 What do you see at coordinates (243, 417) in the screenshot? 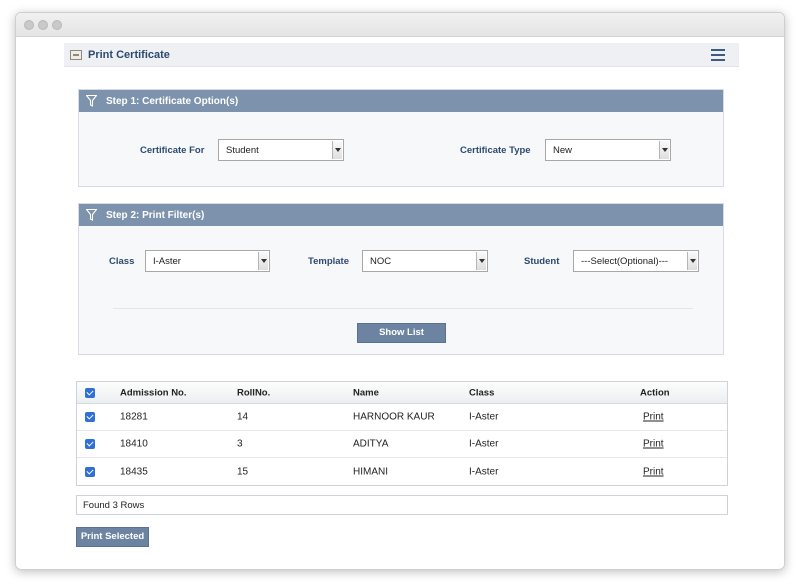
I see `roll-cell: 14` at bounding box center [243, 417].